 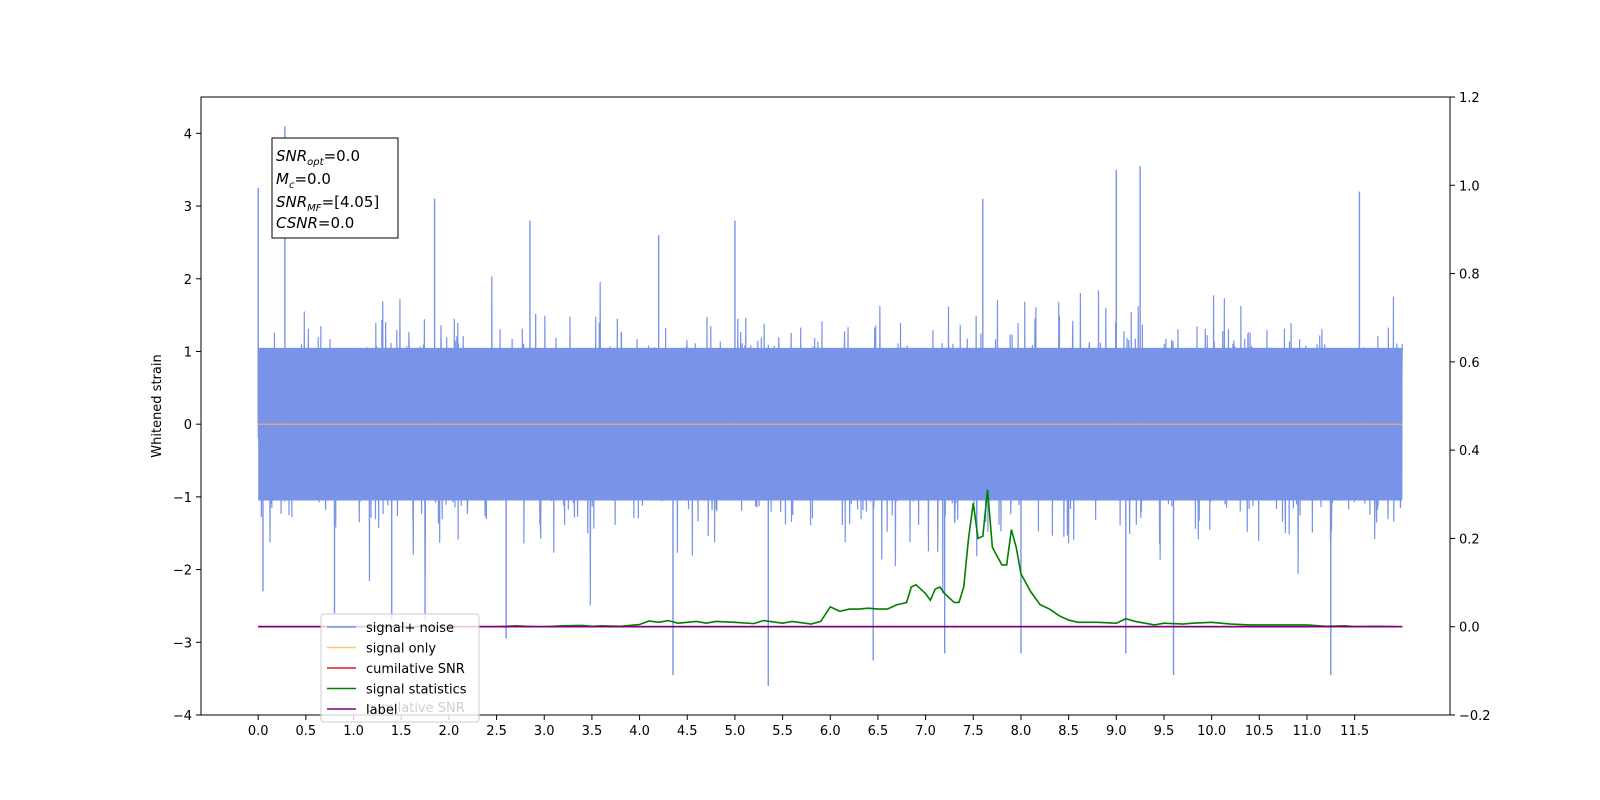 I want to click on x-tick-label: 4.5, so click(x=687, y=731).